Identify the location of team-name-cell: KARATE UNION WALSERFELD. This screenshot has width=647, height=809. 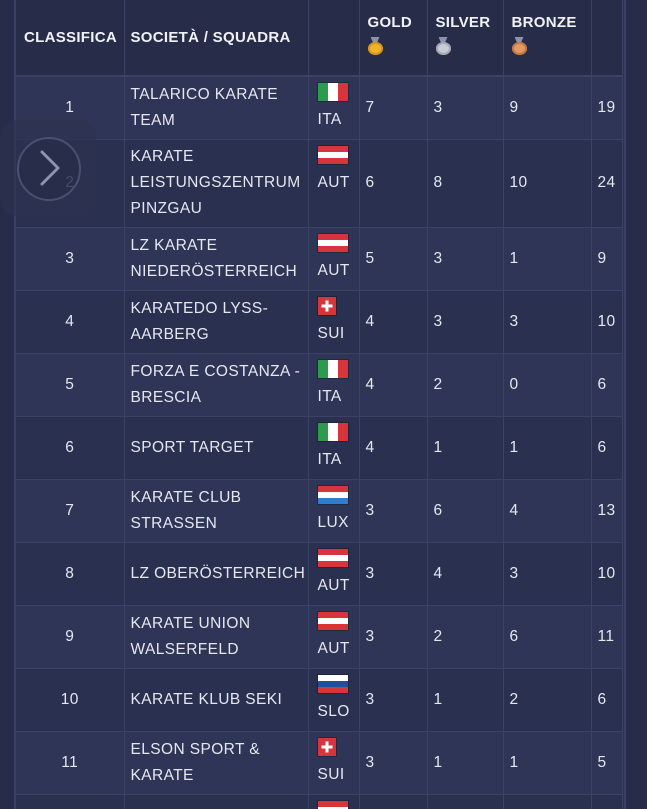
(216, 637).